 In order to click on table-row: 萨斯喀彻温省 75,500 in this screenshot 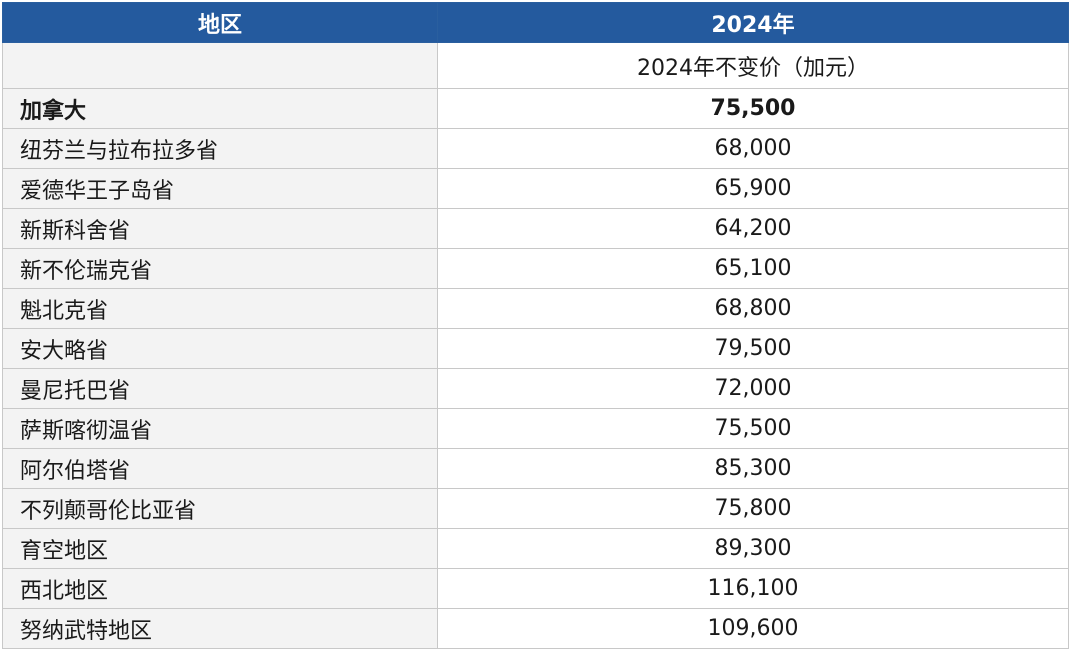, I will do `click(535, 428)`.